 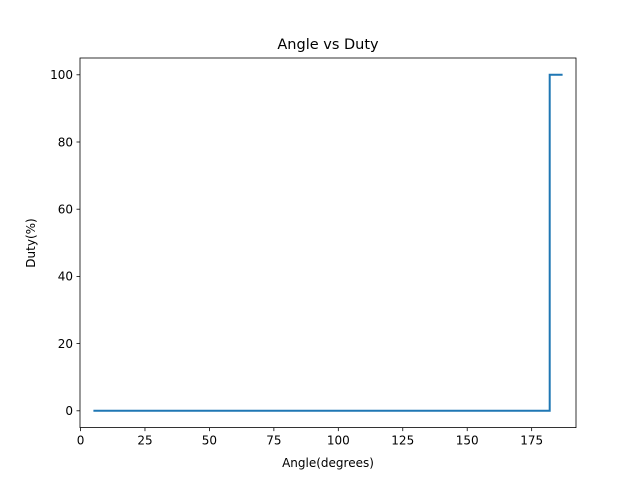 What do you see at coordinates (531, 441) in the screenshot?
I see `x-tick-label: 175` at bounding box center [531, 441].